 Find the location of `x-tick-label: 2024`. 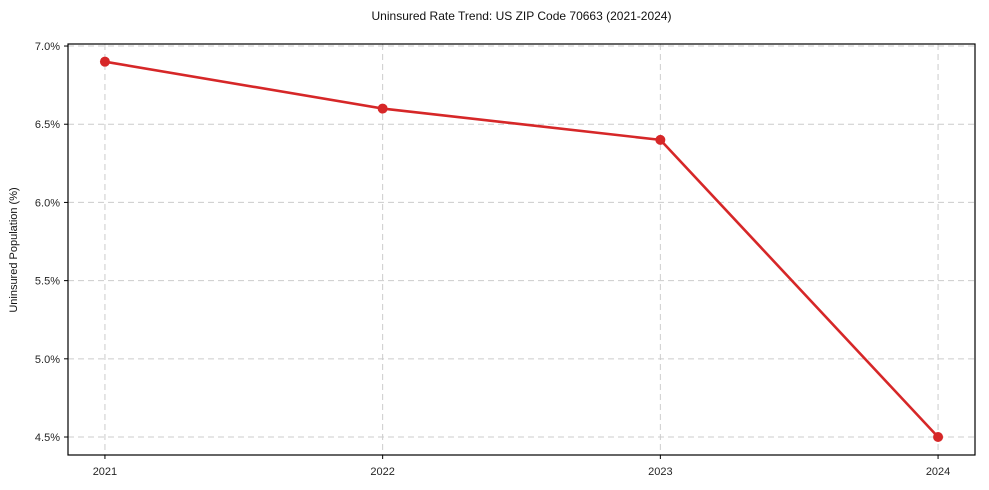

x-tick-label: 2024 is located at coordinates (938, 472).